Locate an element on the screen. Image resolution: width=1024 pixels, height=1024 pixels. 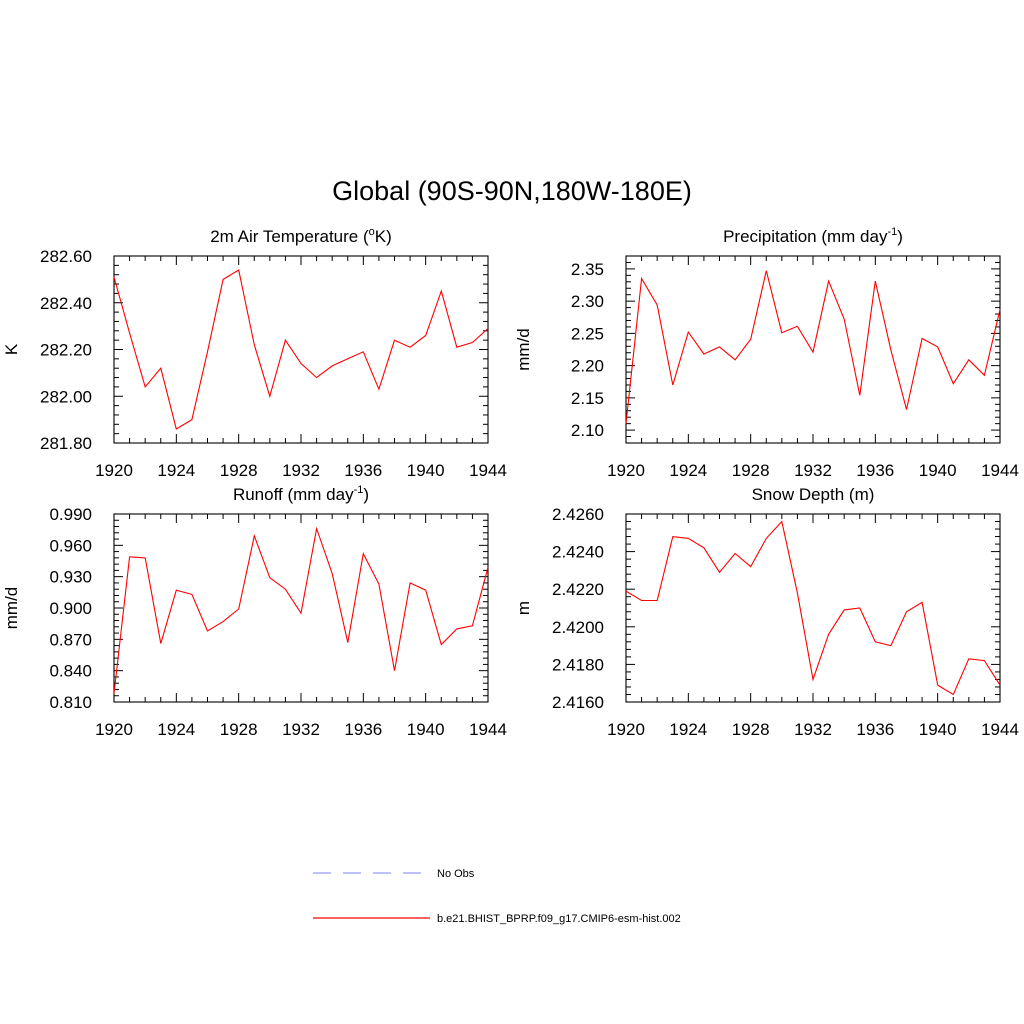
y-tick-label: 2.20 is located at coordinates (587, 366).